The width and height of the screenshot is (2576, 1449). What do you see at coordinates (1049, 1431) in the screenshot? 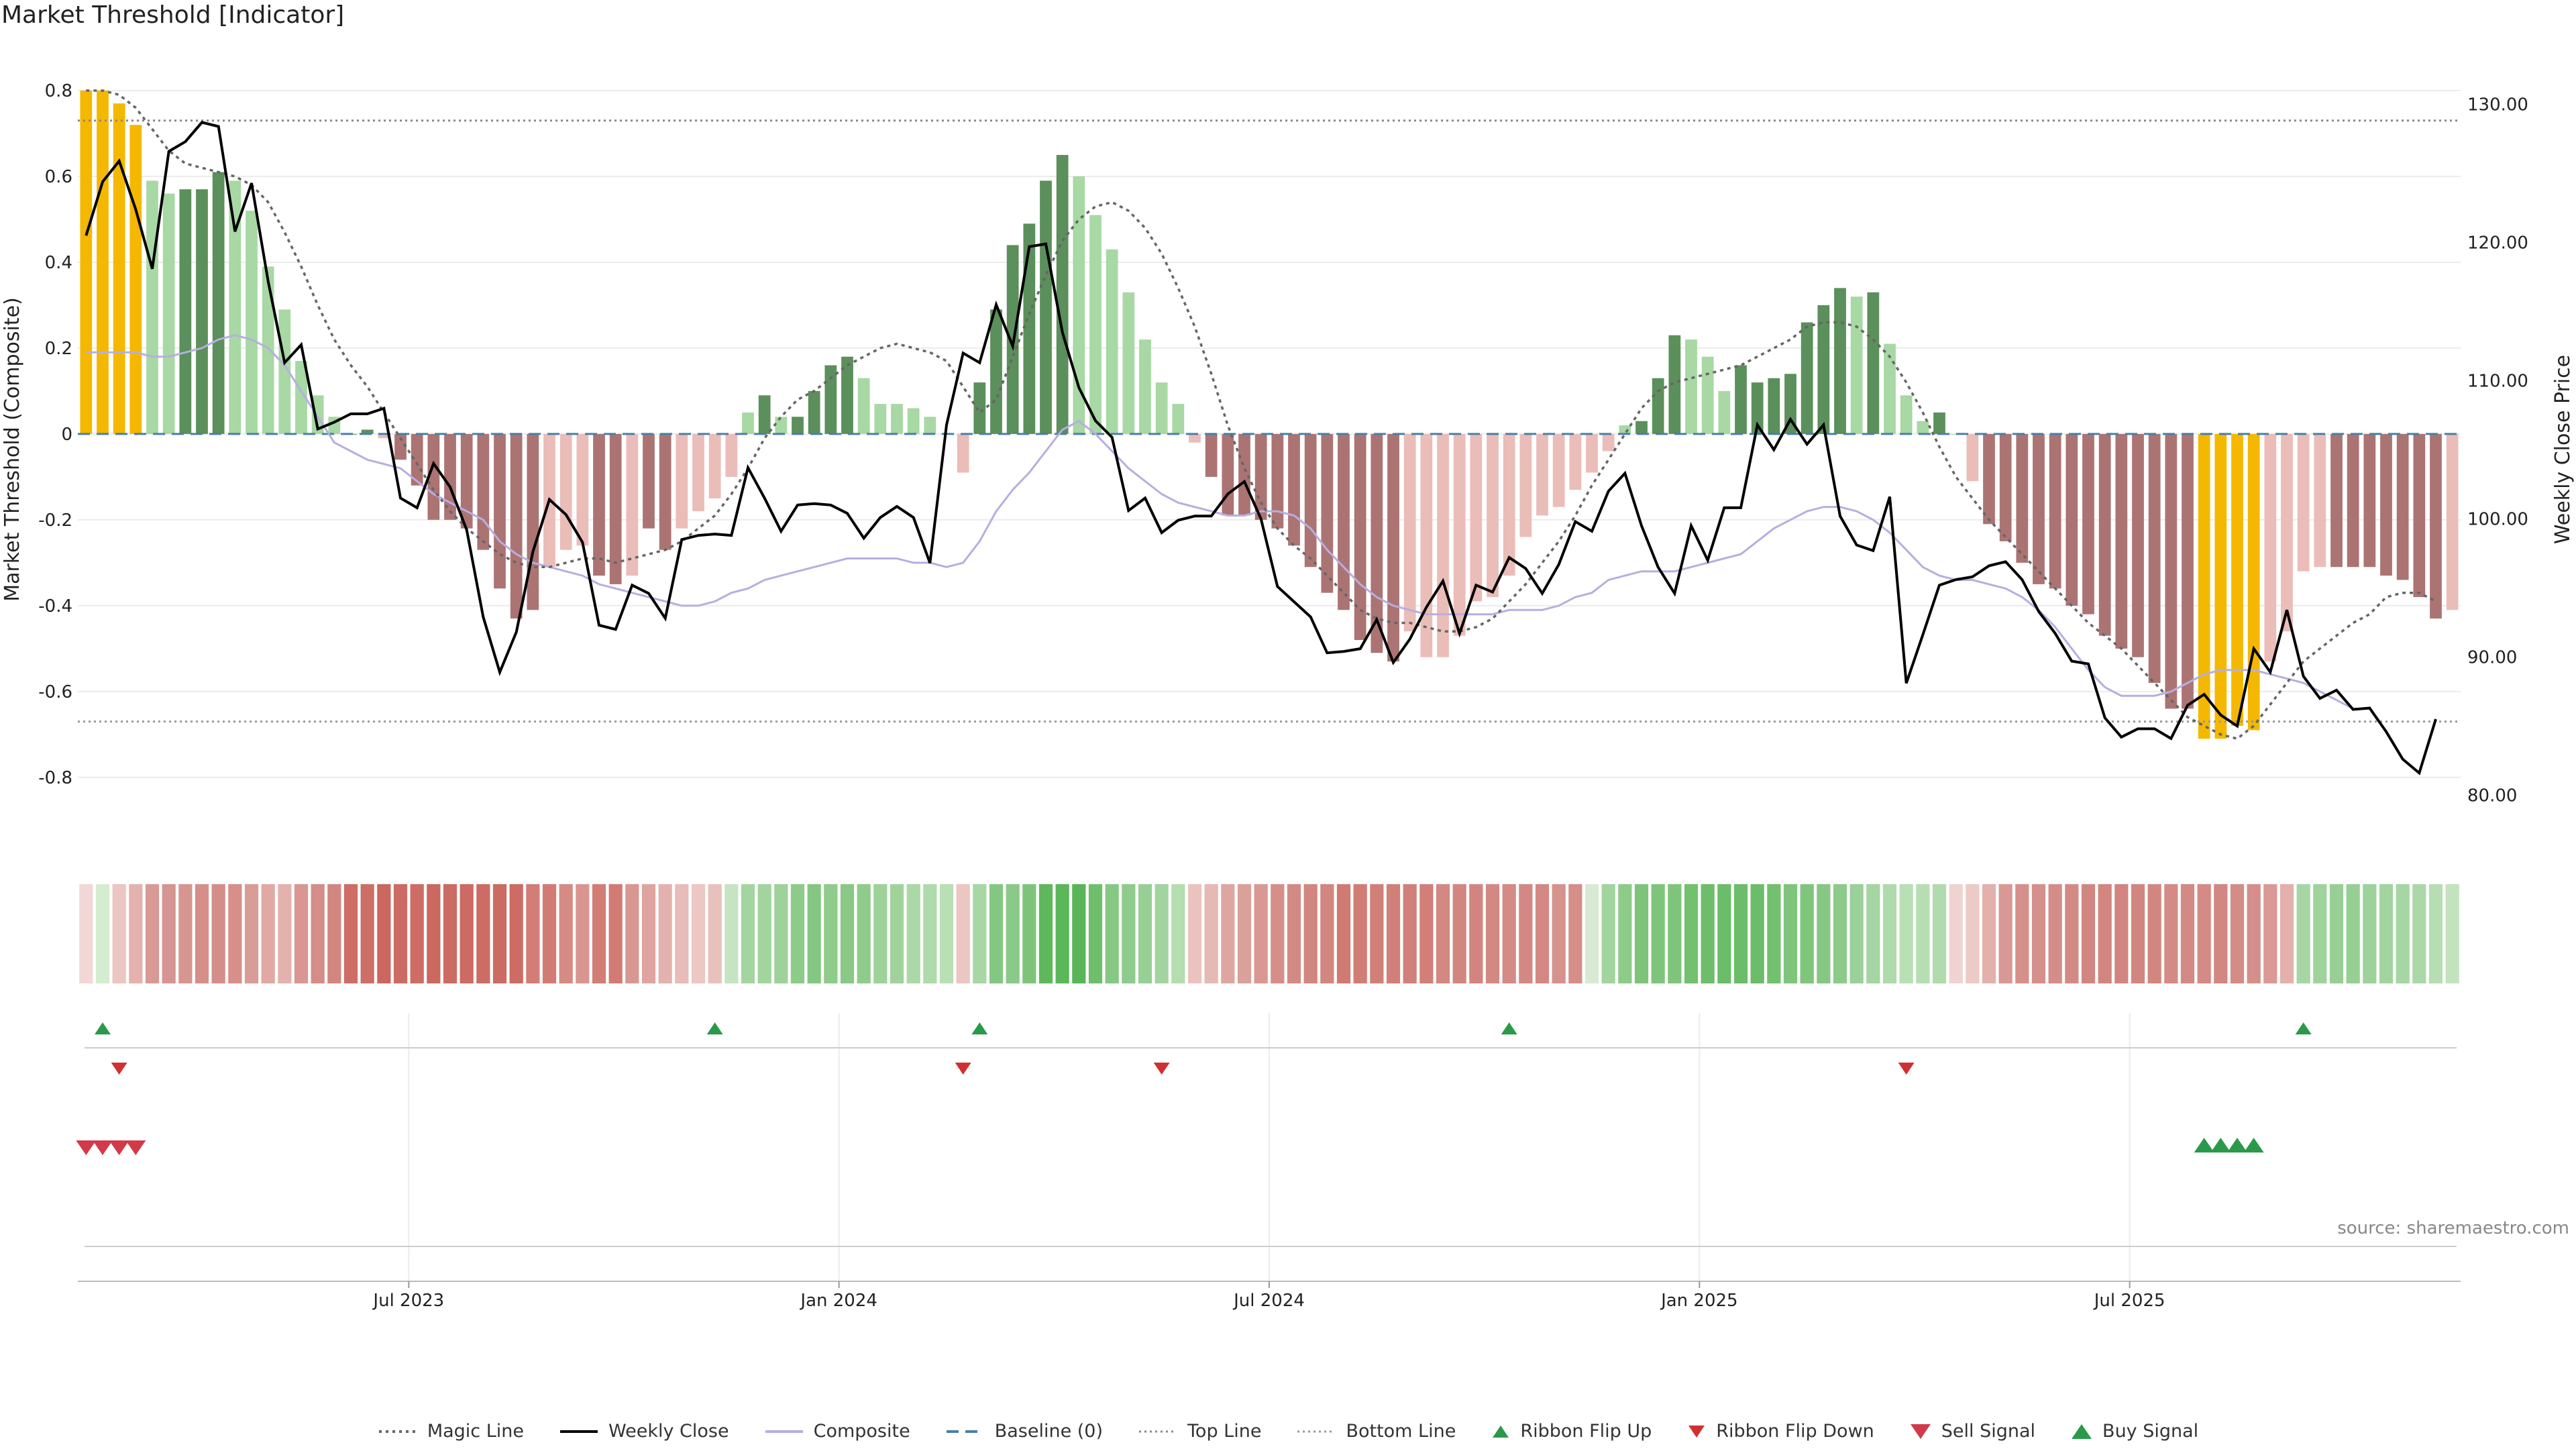
I see `legend-baseline-label: Baseline (0)` at bounding box center [1049, 1431].